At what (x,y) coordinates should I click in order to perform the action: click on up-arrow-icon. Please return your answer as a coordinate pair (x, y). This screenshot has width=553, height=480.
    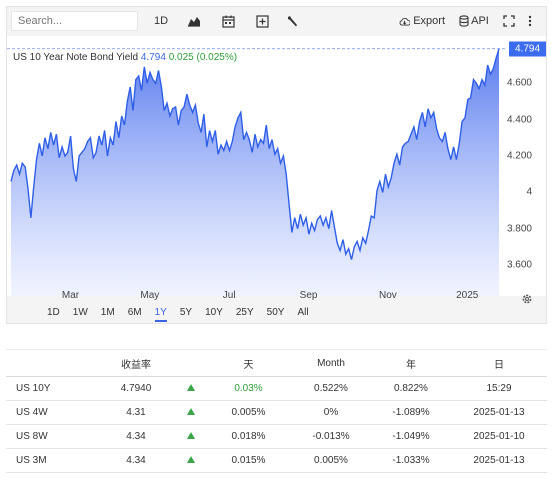
    Looking at the image, I should click on (191, 435).